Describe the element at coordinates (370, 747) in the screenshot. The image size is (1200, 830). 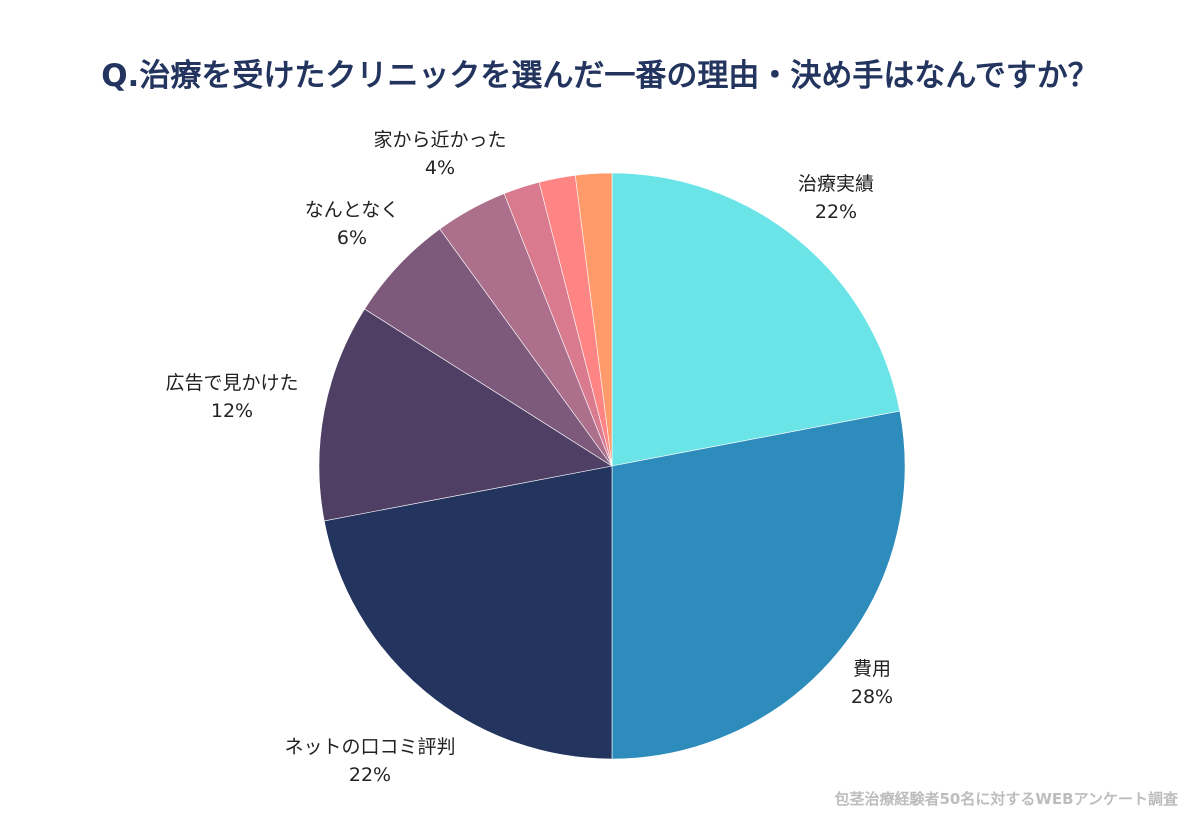
I see `label-name: ネットの口コミ評判` at that location.